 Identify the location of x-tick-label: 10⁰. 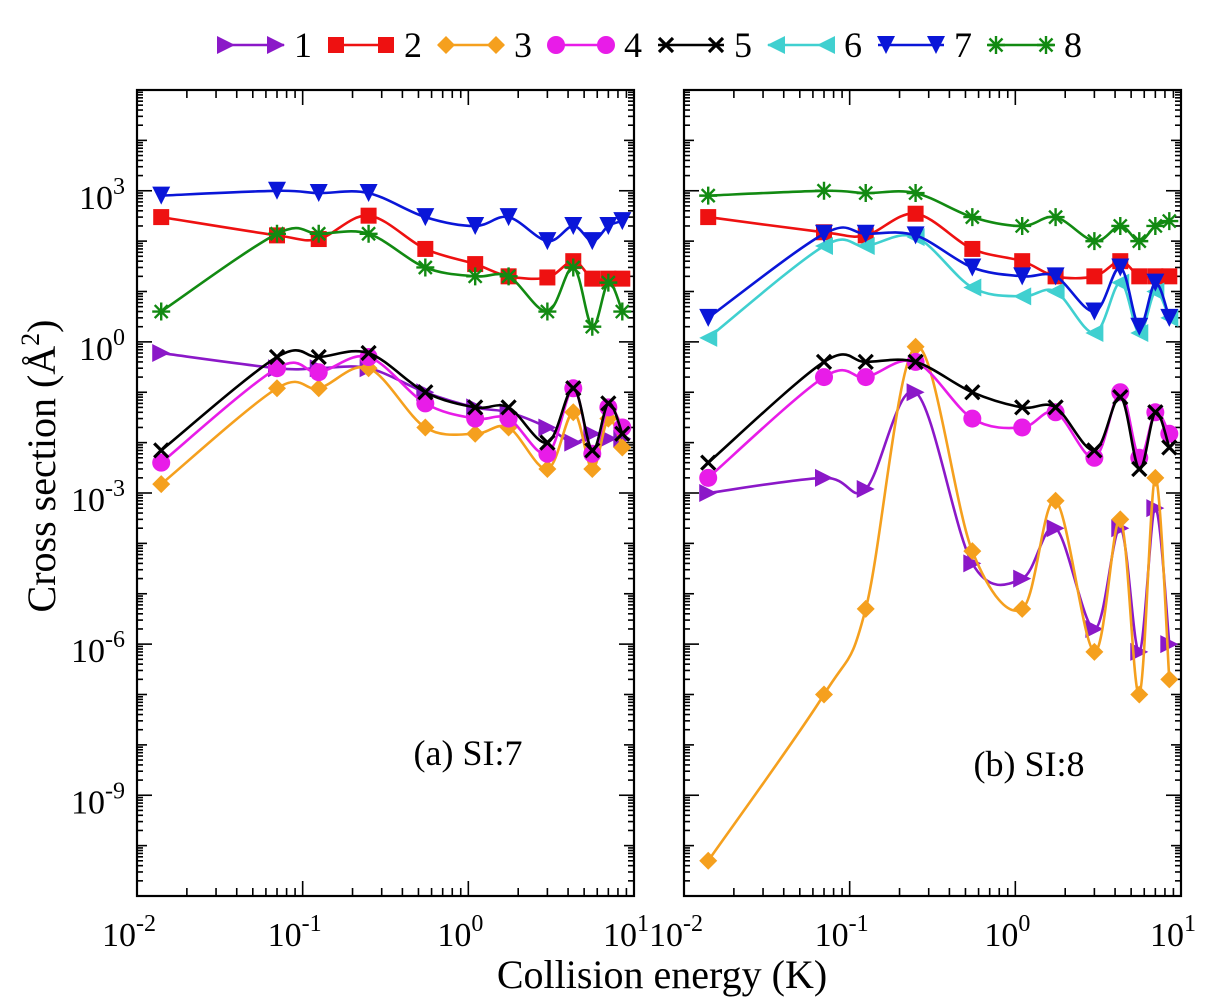
(1007, 932).